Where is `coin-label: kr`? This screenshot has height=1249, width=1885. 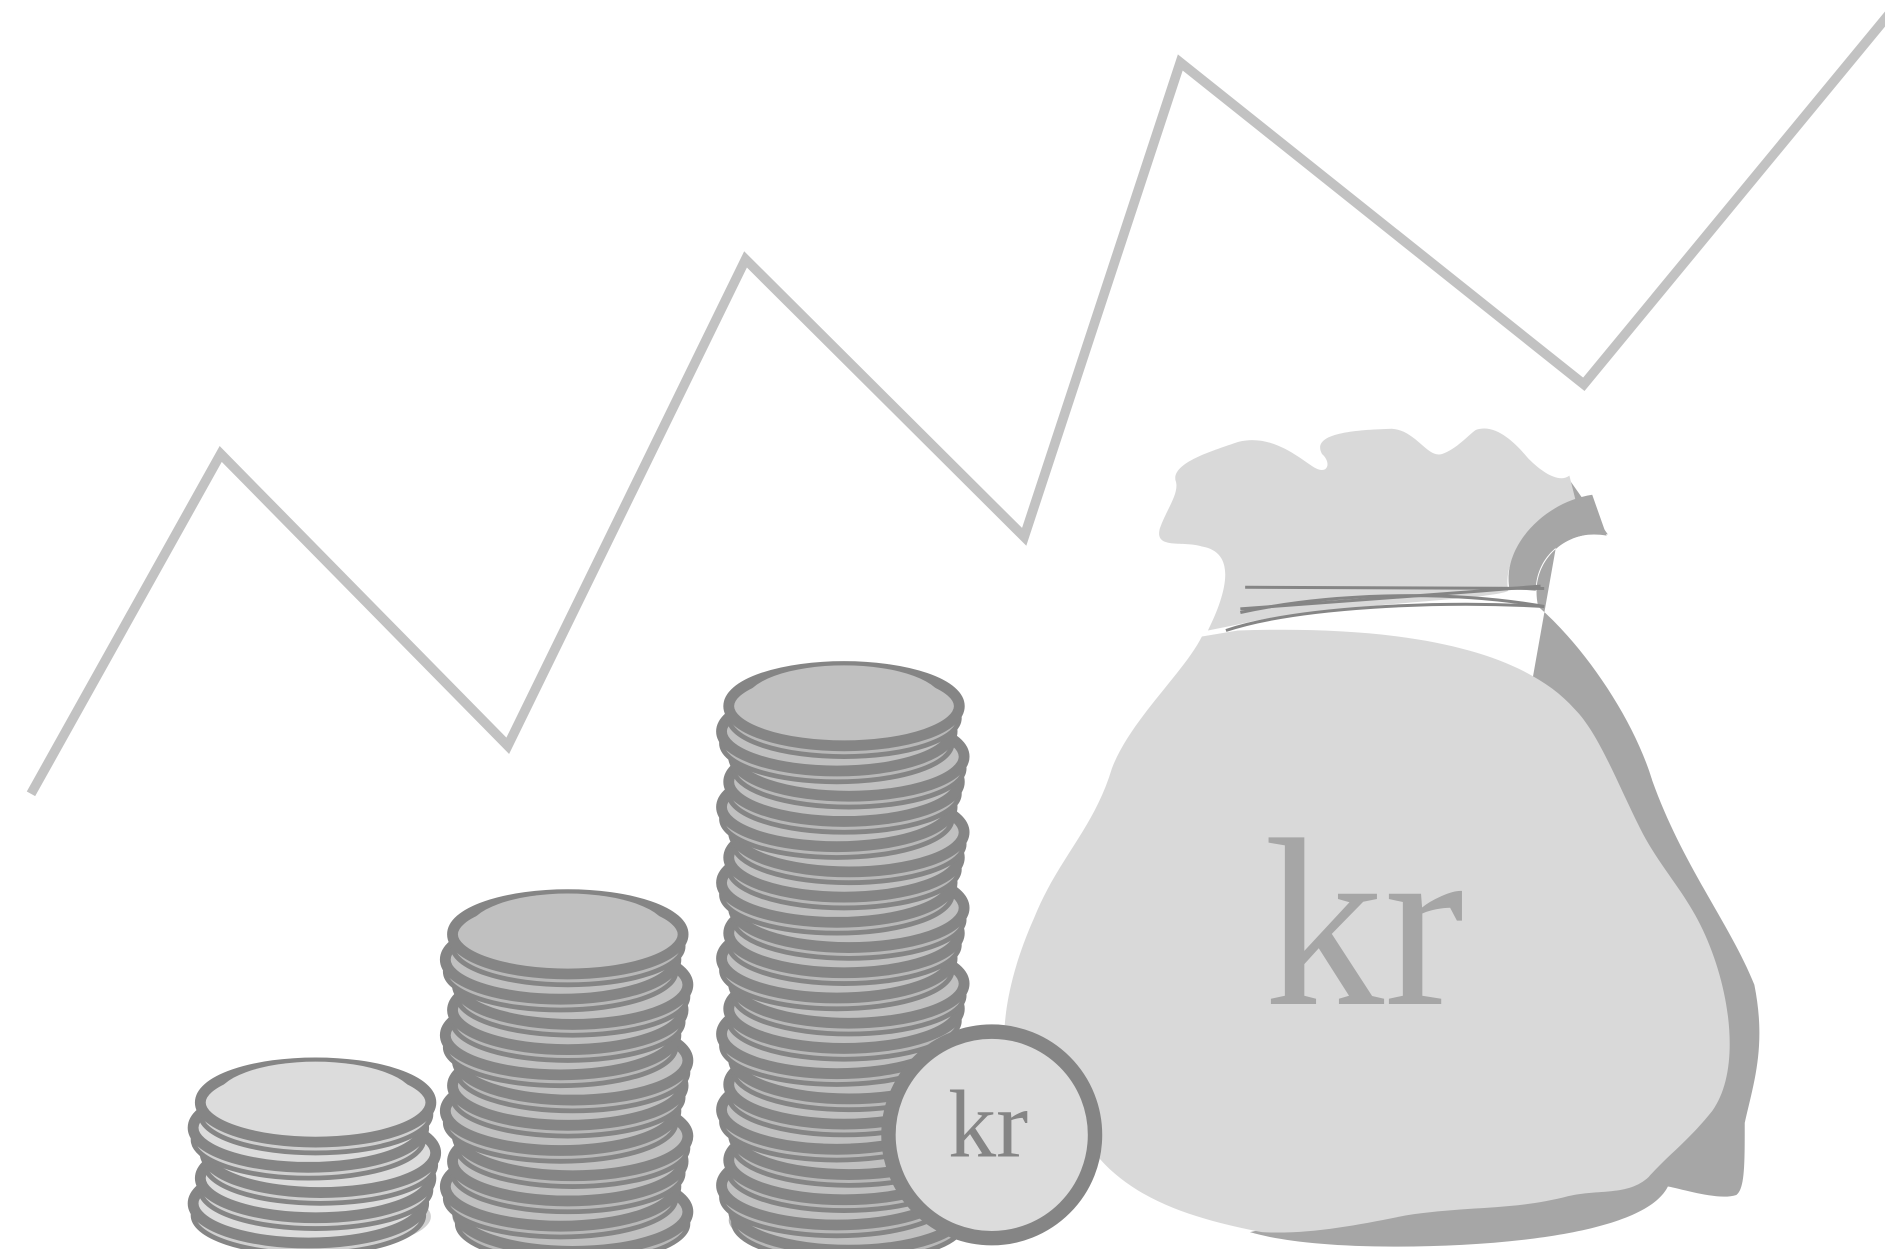 coin-label: kr is located at coordinates (988, 1124).